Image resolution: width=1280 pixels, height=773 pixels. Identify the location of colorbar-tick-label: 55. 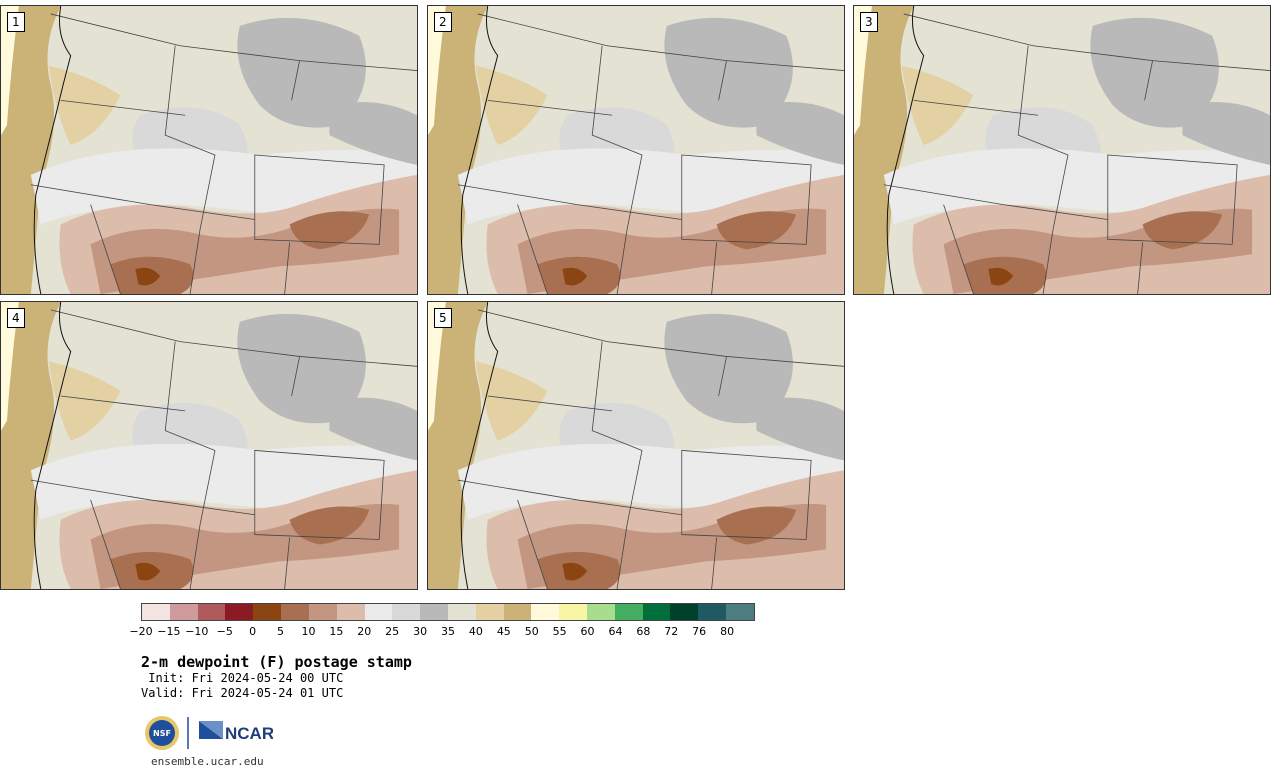
(559, 631).